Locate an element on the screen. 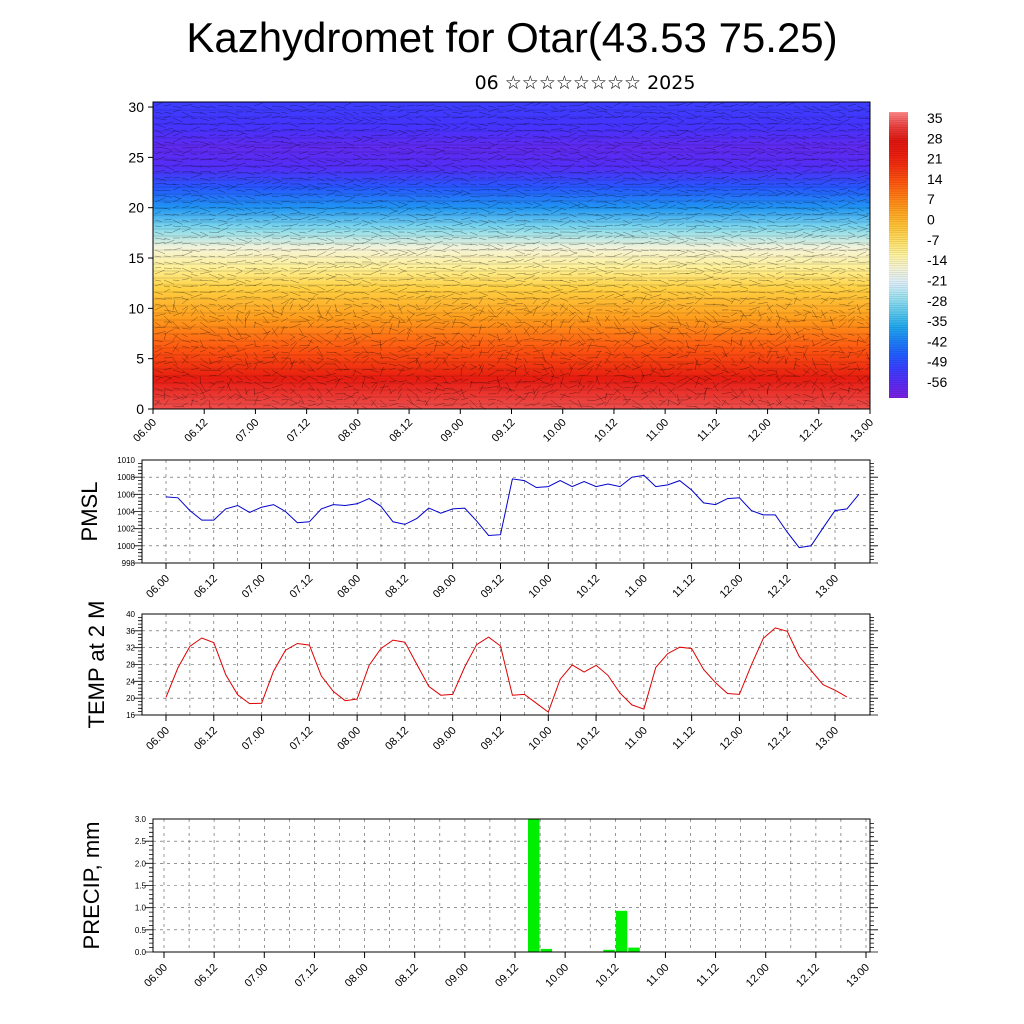 The width and height of the screenshot is (1024, 1024). section-x-tick-label: 07.00 is located at coordinates (248, 431).